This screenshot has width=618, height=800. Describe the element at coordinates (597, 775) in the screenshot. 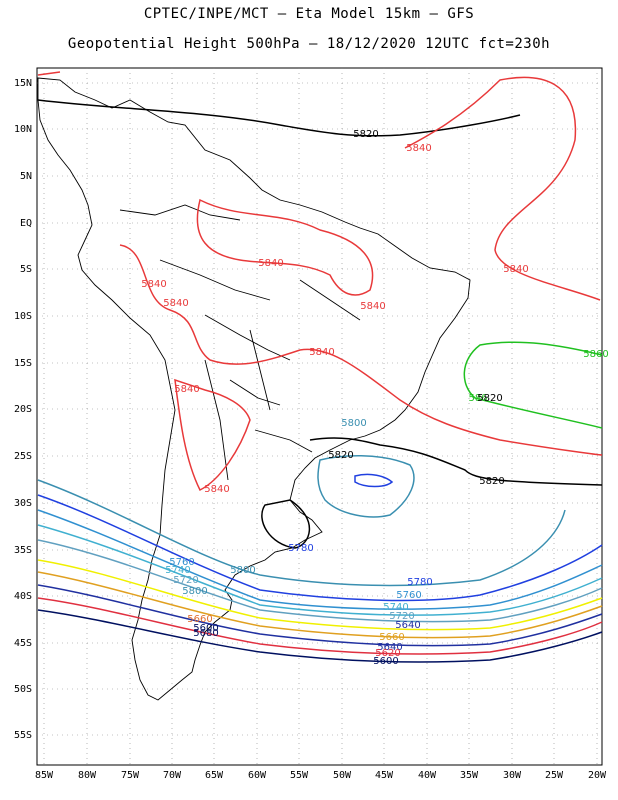

I see `lon-label: 20W` at that location.